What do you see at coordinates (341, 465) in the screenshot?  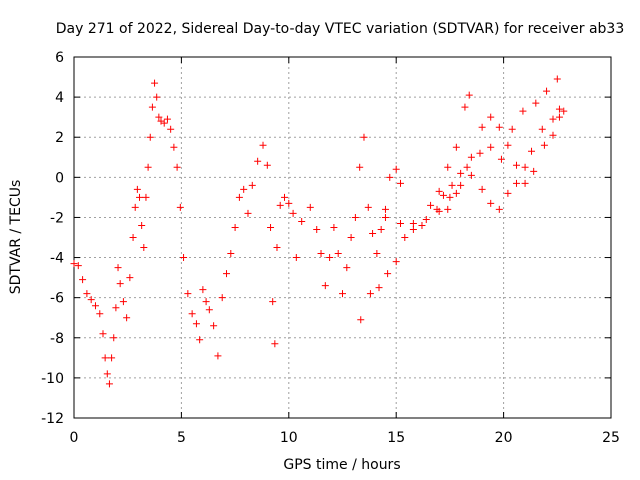 I see `x-axis-label: GPS time / hours` at bounding box center [341, 465].